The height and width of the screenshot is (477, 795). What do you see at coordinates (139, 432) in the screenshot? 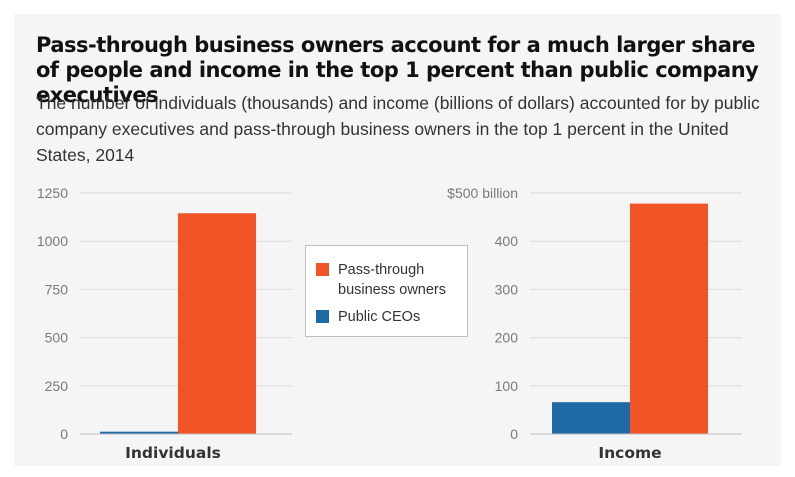
I see `individuals-bar-public-ceos` at bounding box center [139, 432].